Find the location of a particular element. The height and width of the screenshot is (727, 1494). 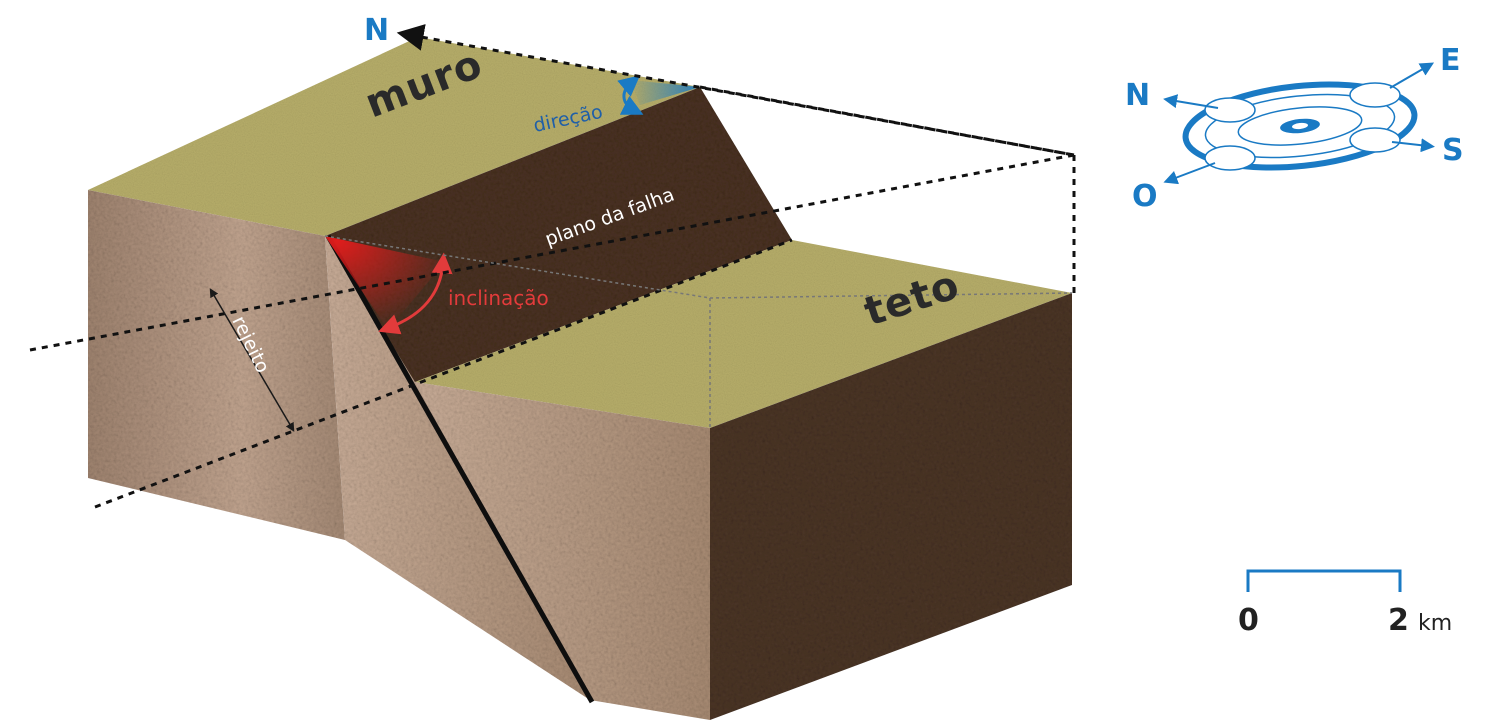

teto-left-face is located at coordinates (562, 551).